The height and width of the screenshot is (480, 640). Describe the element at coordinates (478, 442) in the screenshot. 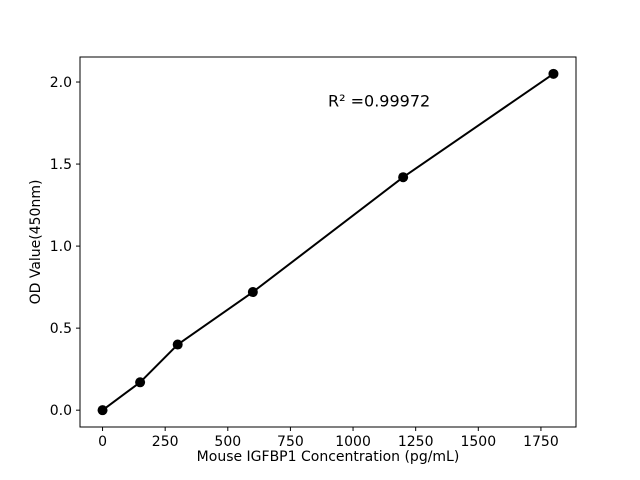

I see `x-tick-label: 1500` at that location.